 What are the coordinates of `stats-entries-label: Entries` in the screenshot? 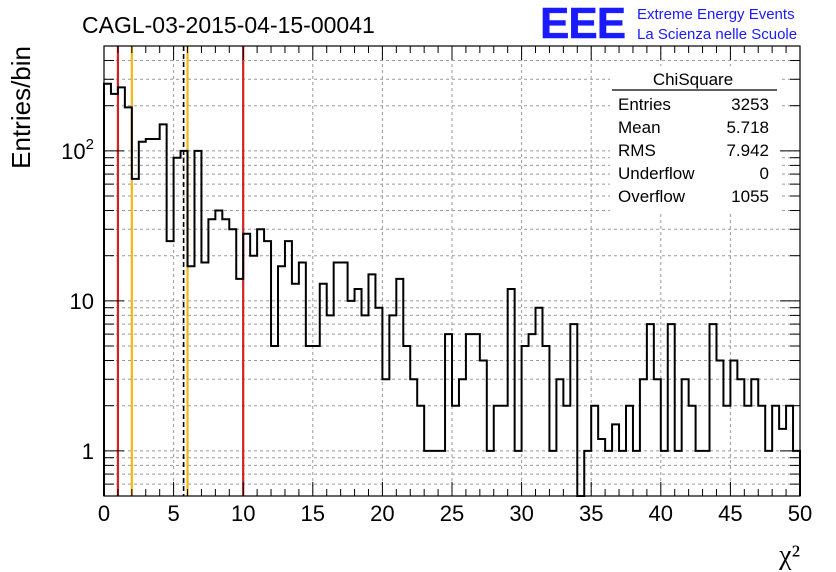 It's located at (644, 104).